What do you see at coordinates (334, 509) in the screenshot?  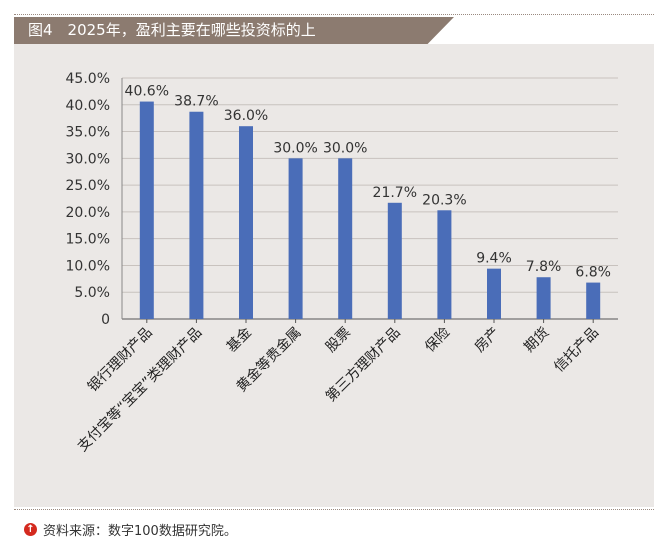 I see `bottom-divider` at bounding box center [334, 509].